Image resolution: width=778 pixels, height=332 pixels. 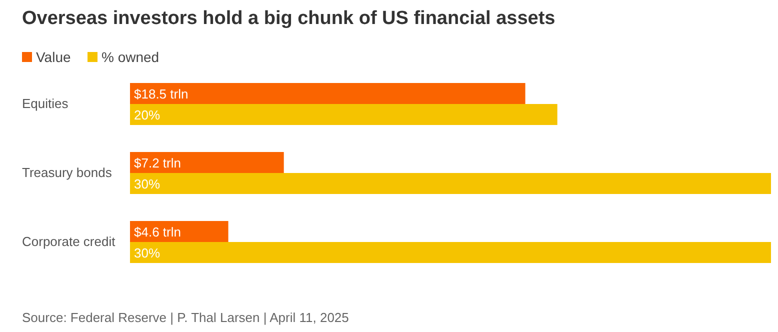 What do you see at coordinates (147, 115) in the screenshot?
I see `data-label: 20%` at bounding box center [147, 115].